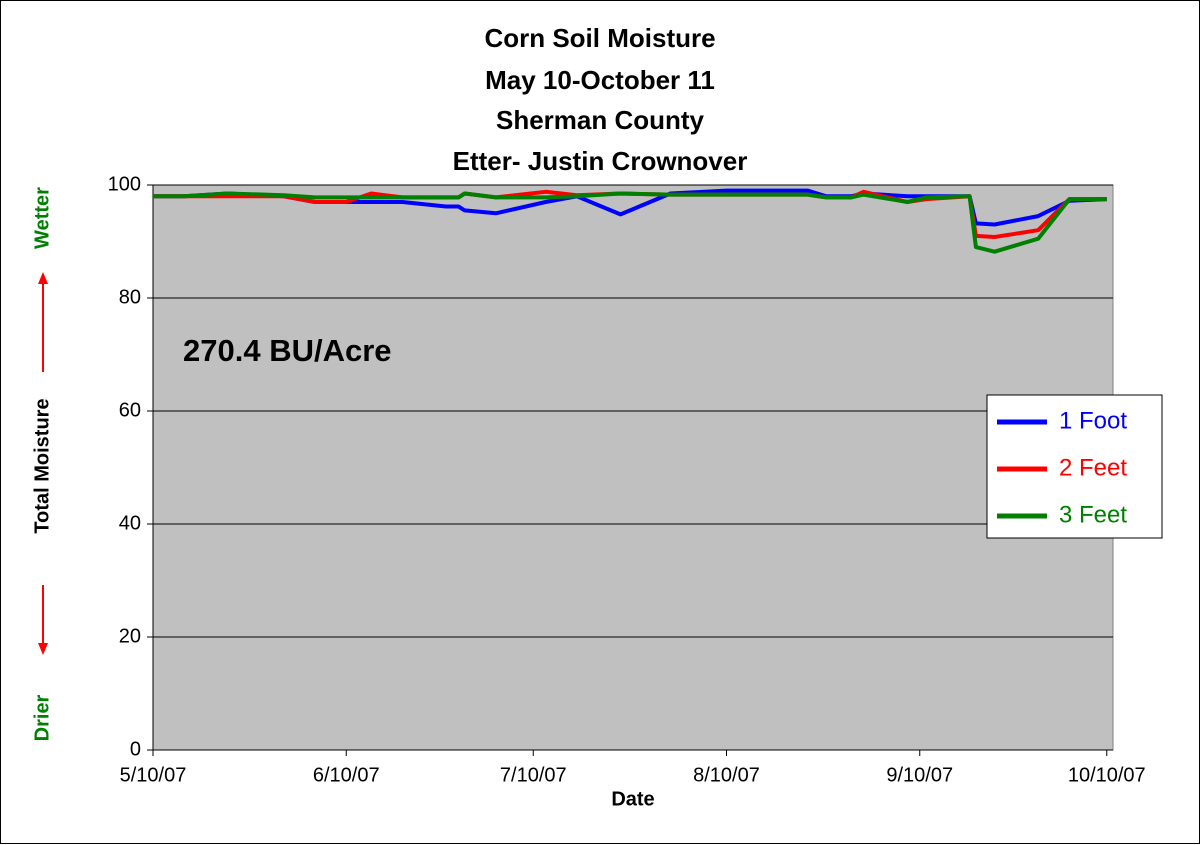 The width and height of the screenshot is (1201, 845). Describe the element at coordinates (346, 775) in the screenshot. I see `x-tick-label: 6/10/07` at that location.